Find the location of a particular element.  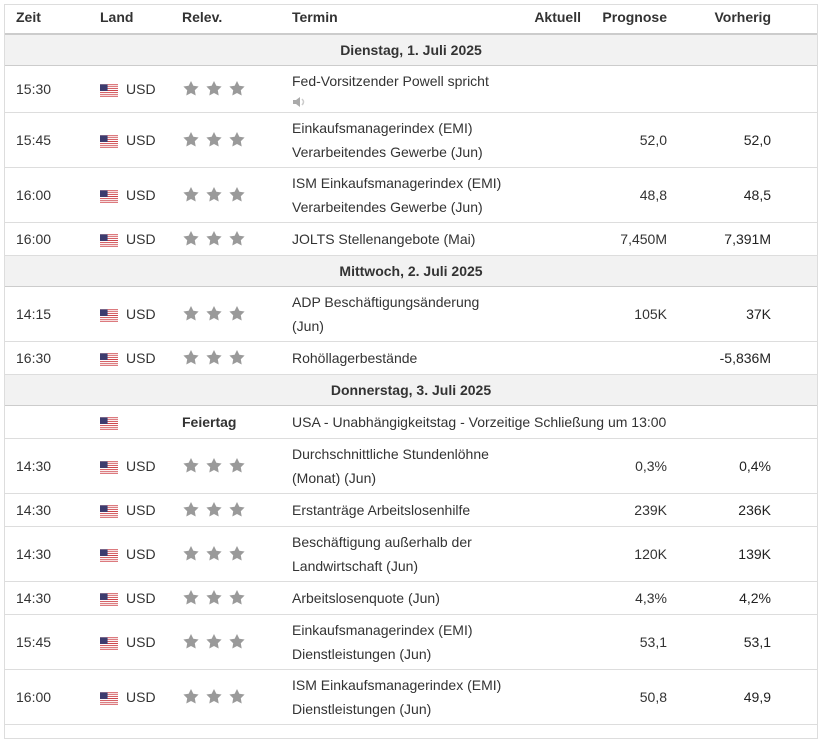

previous: 49,9 is located at coordinates (719, 697).